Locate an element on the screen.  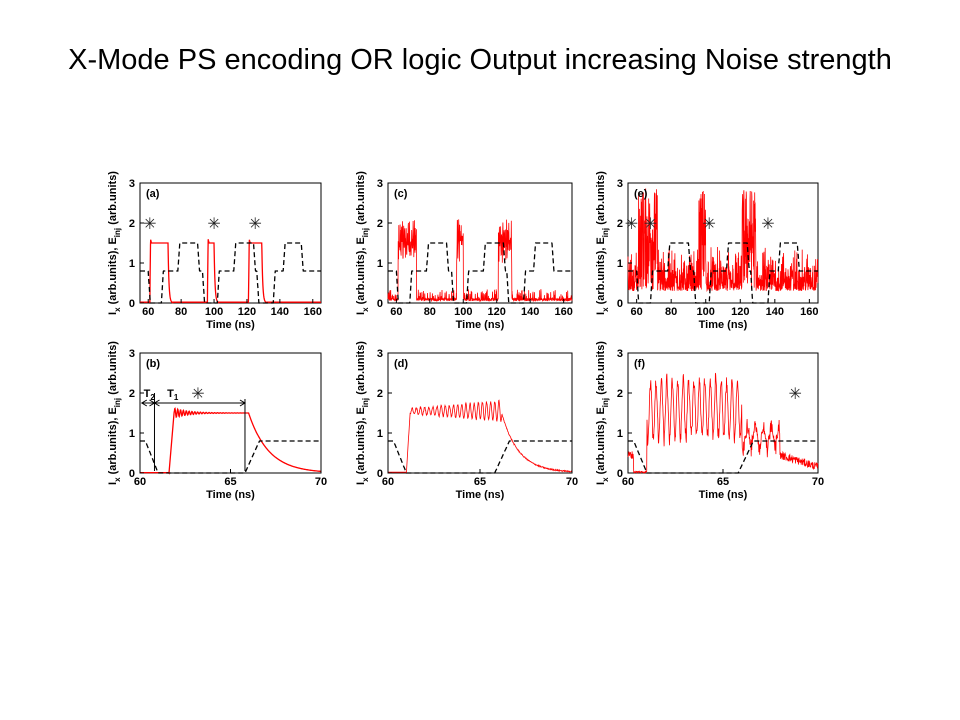
panel-label: (e) is located at coordinates (641, 194).